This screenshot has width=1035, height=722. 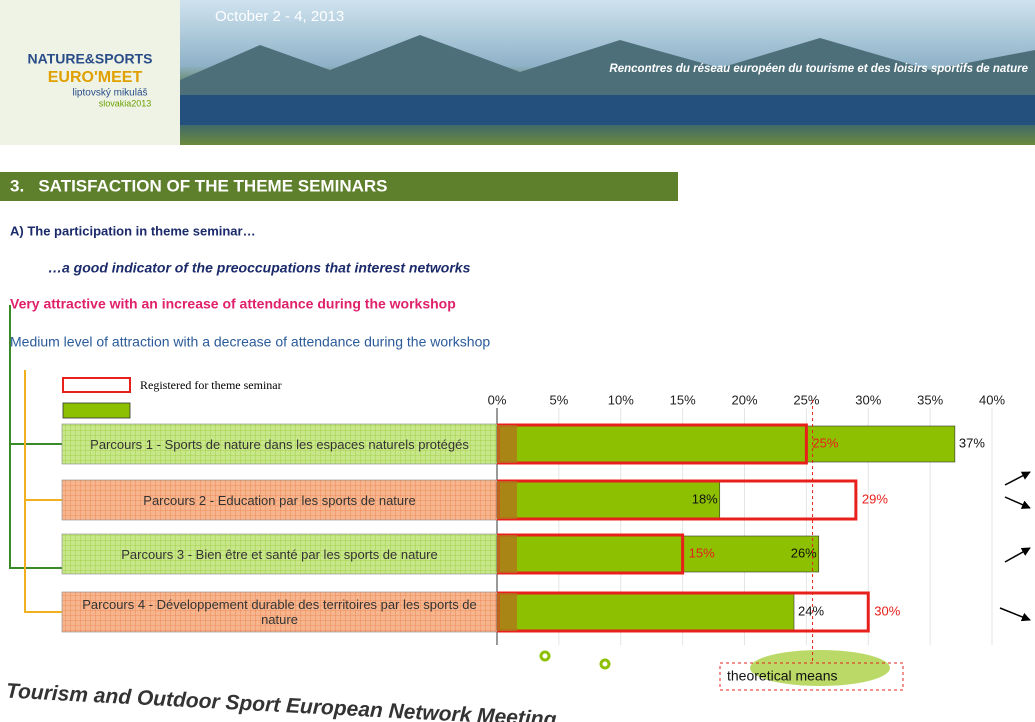 I want to click on value-label: 37%, so click(x=972, y=442).